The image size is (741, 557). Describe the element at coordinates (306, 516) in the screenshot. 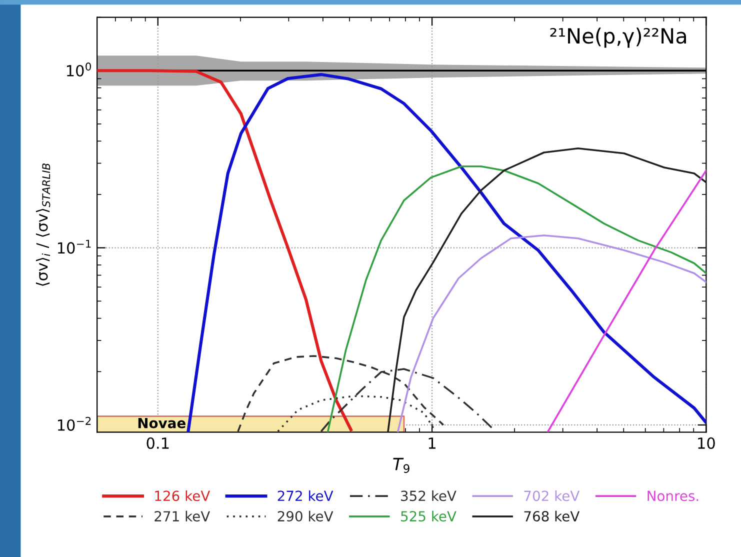

I see `legend-label: 290 keV` at that location.